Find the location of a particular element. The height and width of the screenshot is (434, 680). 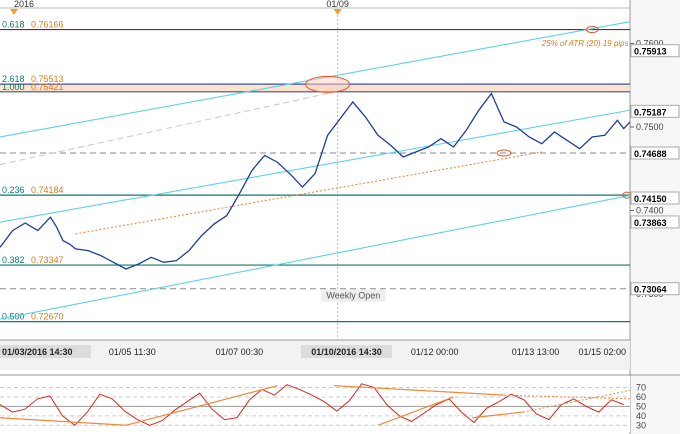

fib-price-label: 0.76166 is located at coordinates (47, 25).